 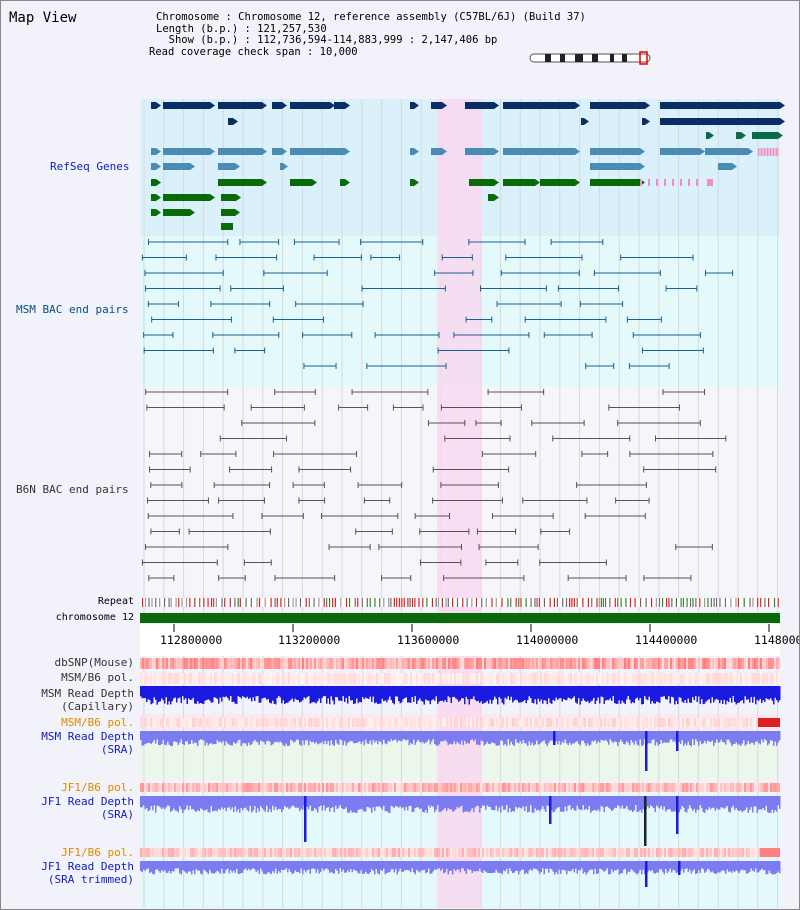 What do you see at coordinates (97, 722) in the screenshot?
I see `track-label-msm-b6-pol-2: MSM/B6 pol.` at bounding box center [97, 722].